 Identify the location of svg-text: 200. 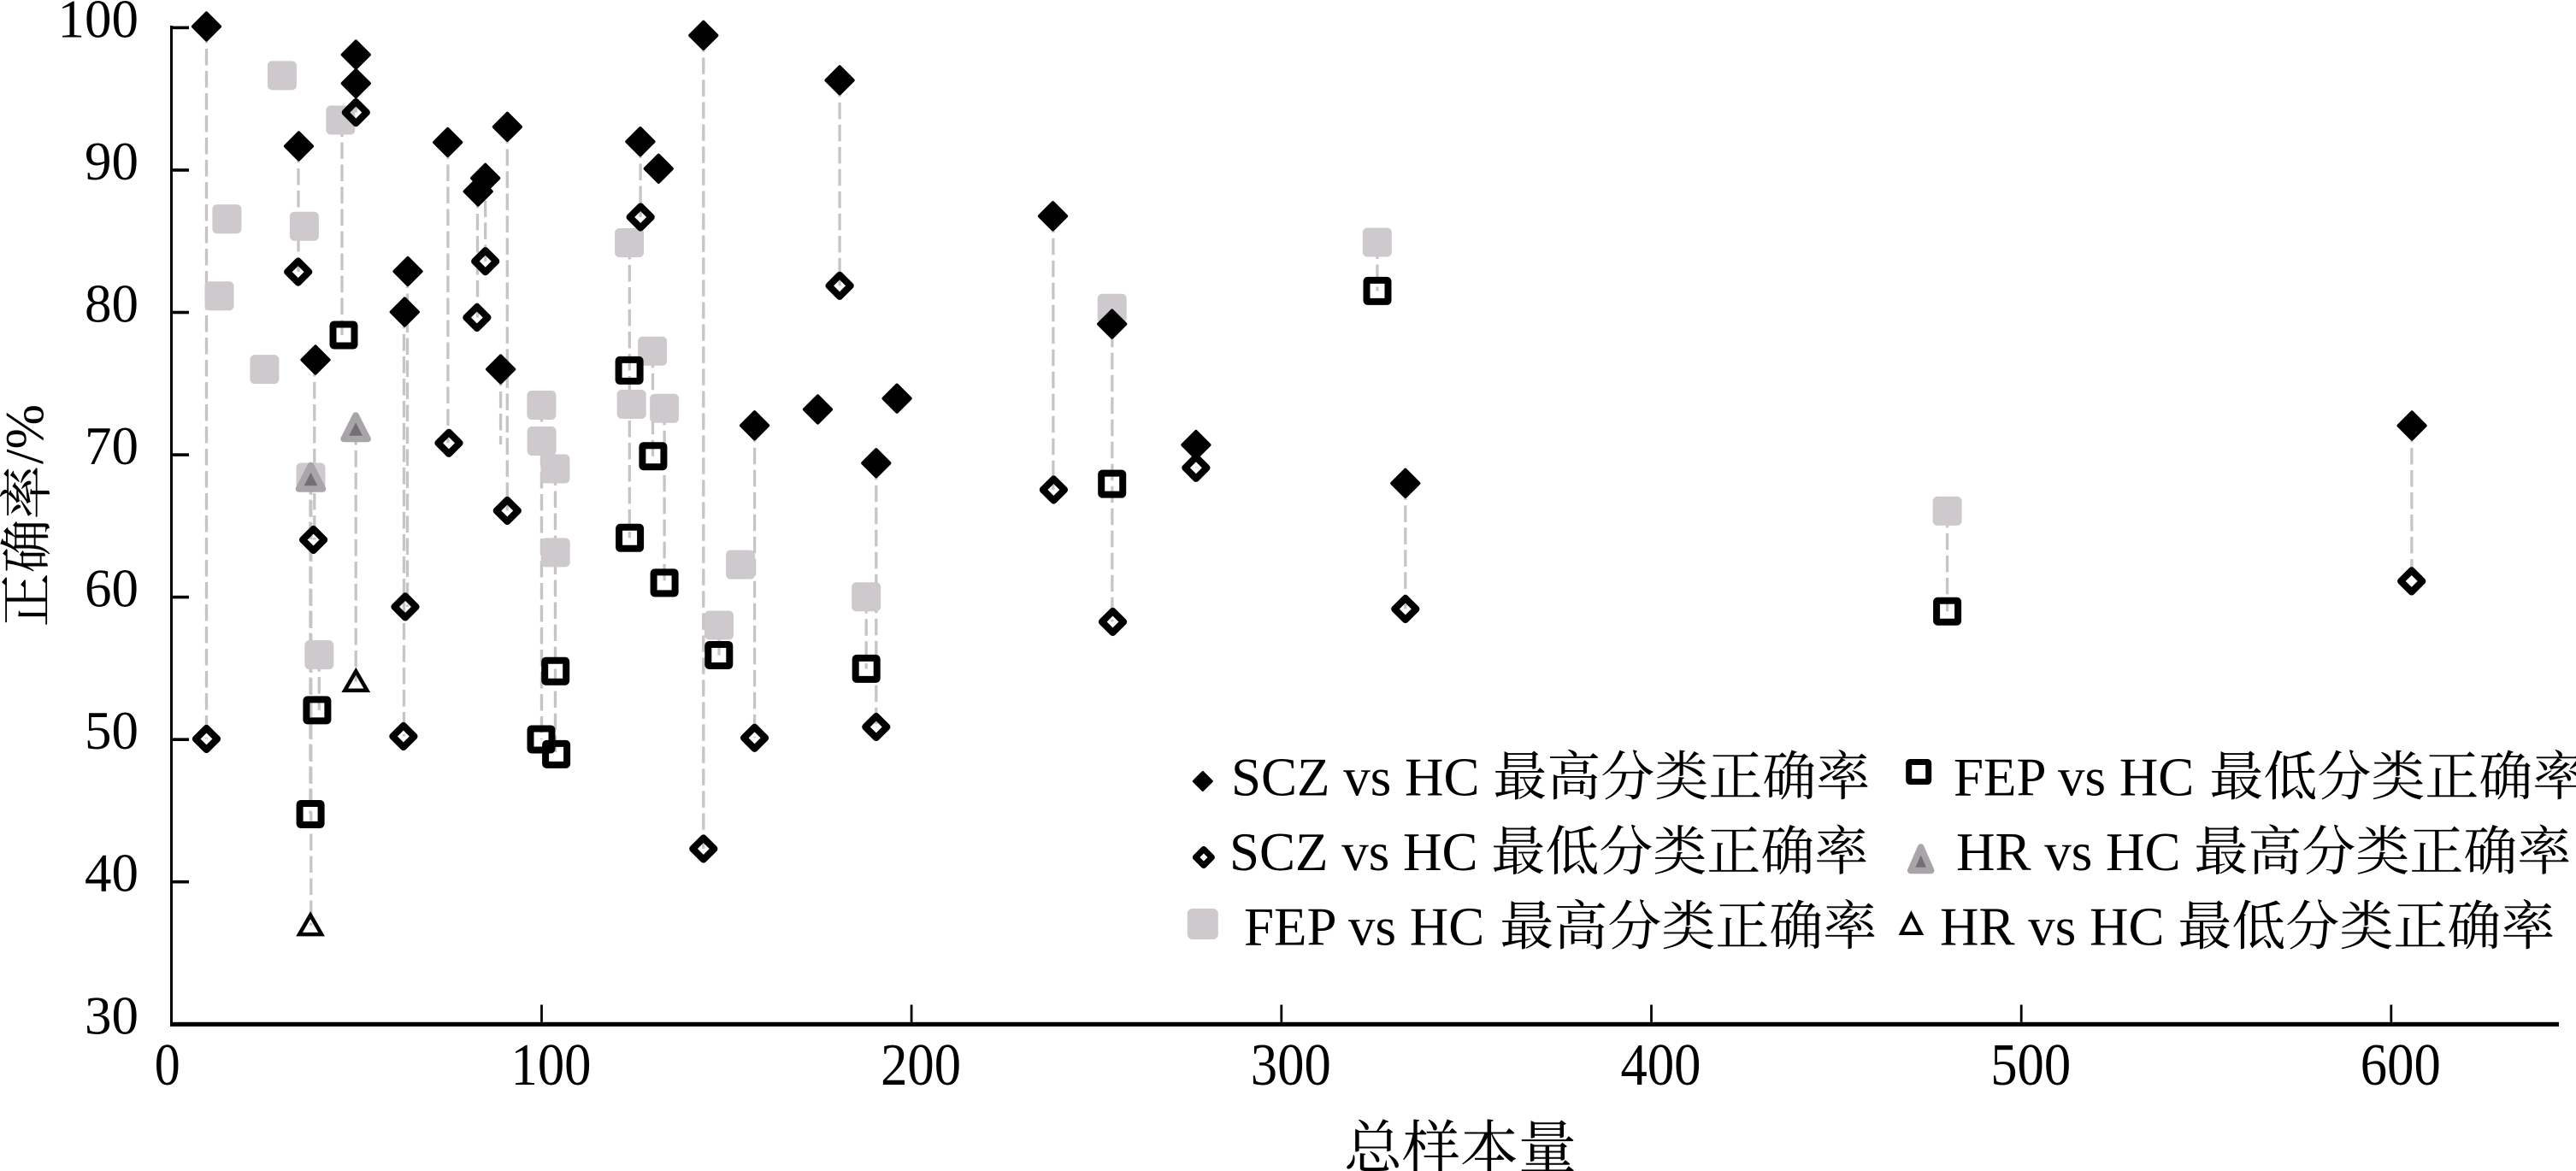
(921, 1065).